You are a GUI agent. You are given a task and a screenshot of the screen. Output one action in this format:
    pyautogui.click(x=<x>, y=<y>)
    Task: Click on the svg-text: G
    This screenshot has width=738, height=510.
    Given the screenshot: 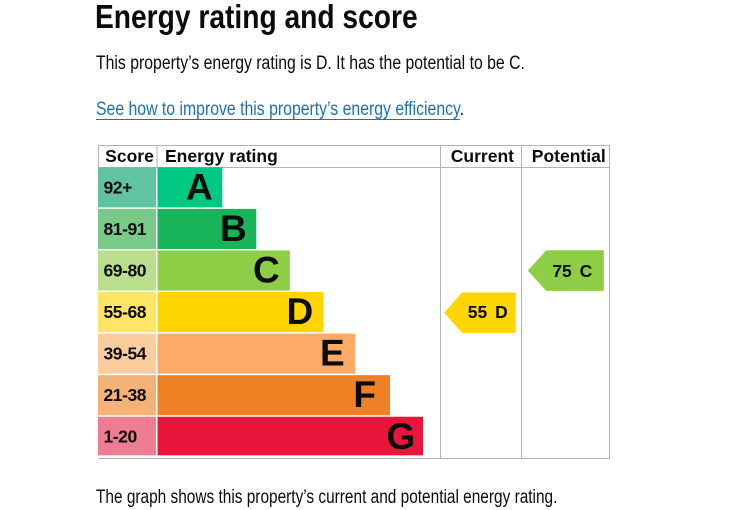 What is the action you would take?
    pyautogui.click(x=401, y=436)
    